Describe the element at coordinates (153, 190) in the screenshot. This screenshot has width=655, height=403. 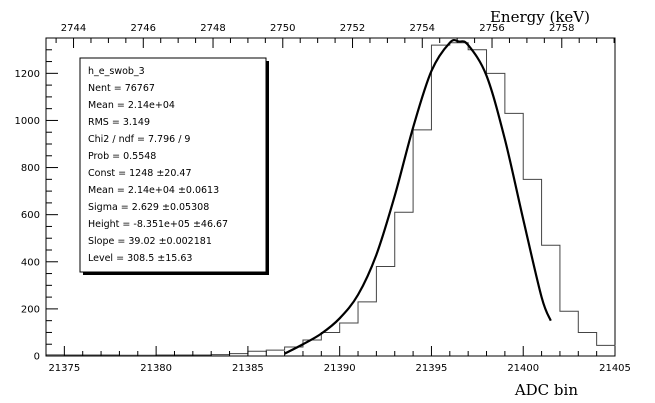
I see `stats-line: Mean = 2.14e+04 ±0.0613` at that location.